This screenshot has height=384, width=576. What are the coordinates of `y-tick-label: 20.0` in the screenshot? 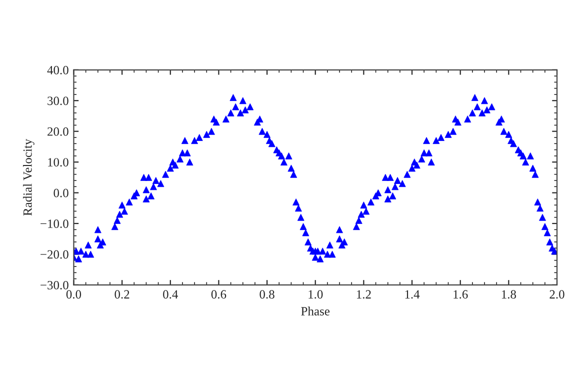 It's located at (58, 131).